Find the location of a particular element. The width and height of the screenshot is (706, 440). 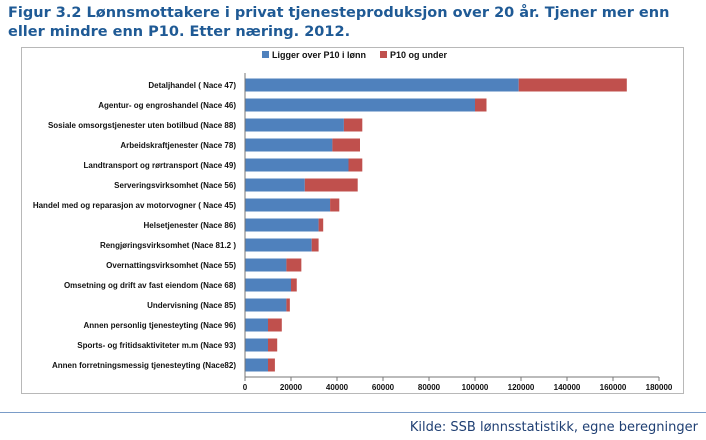

category-label: Serveringsvirksomhet (Nace 56) is located at coordinates (175, 185).